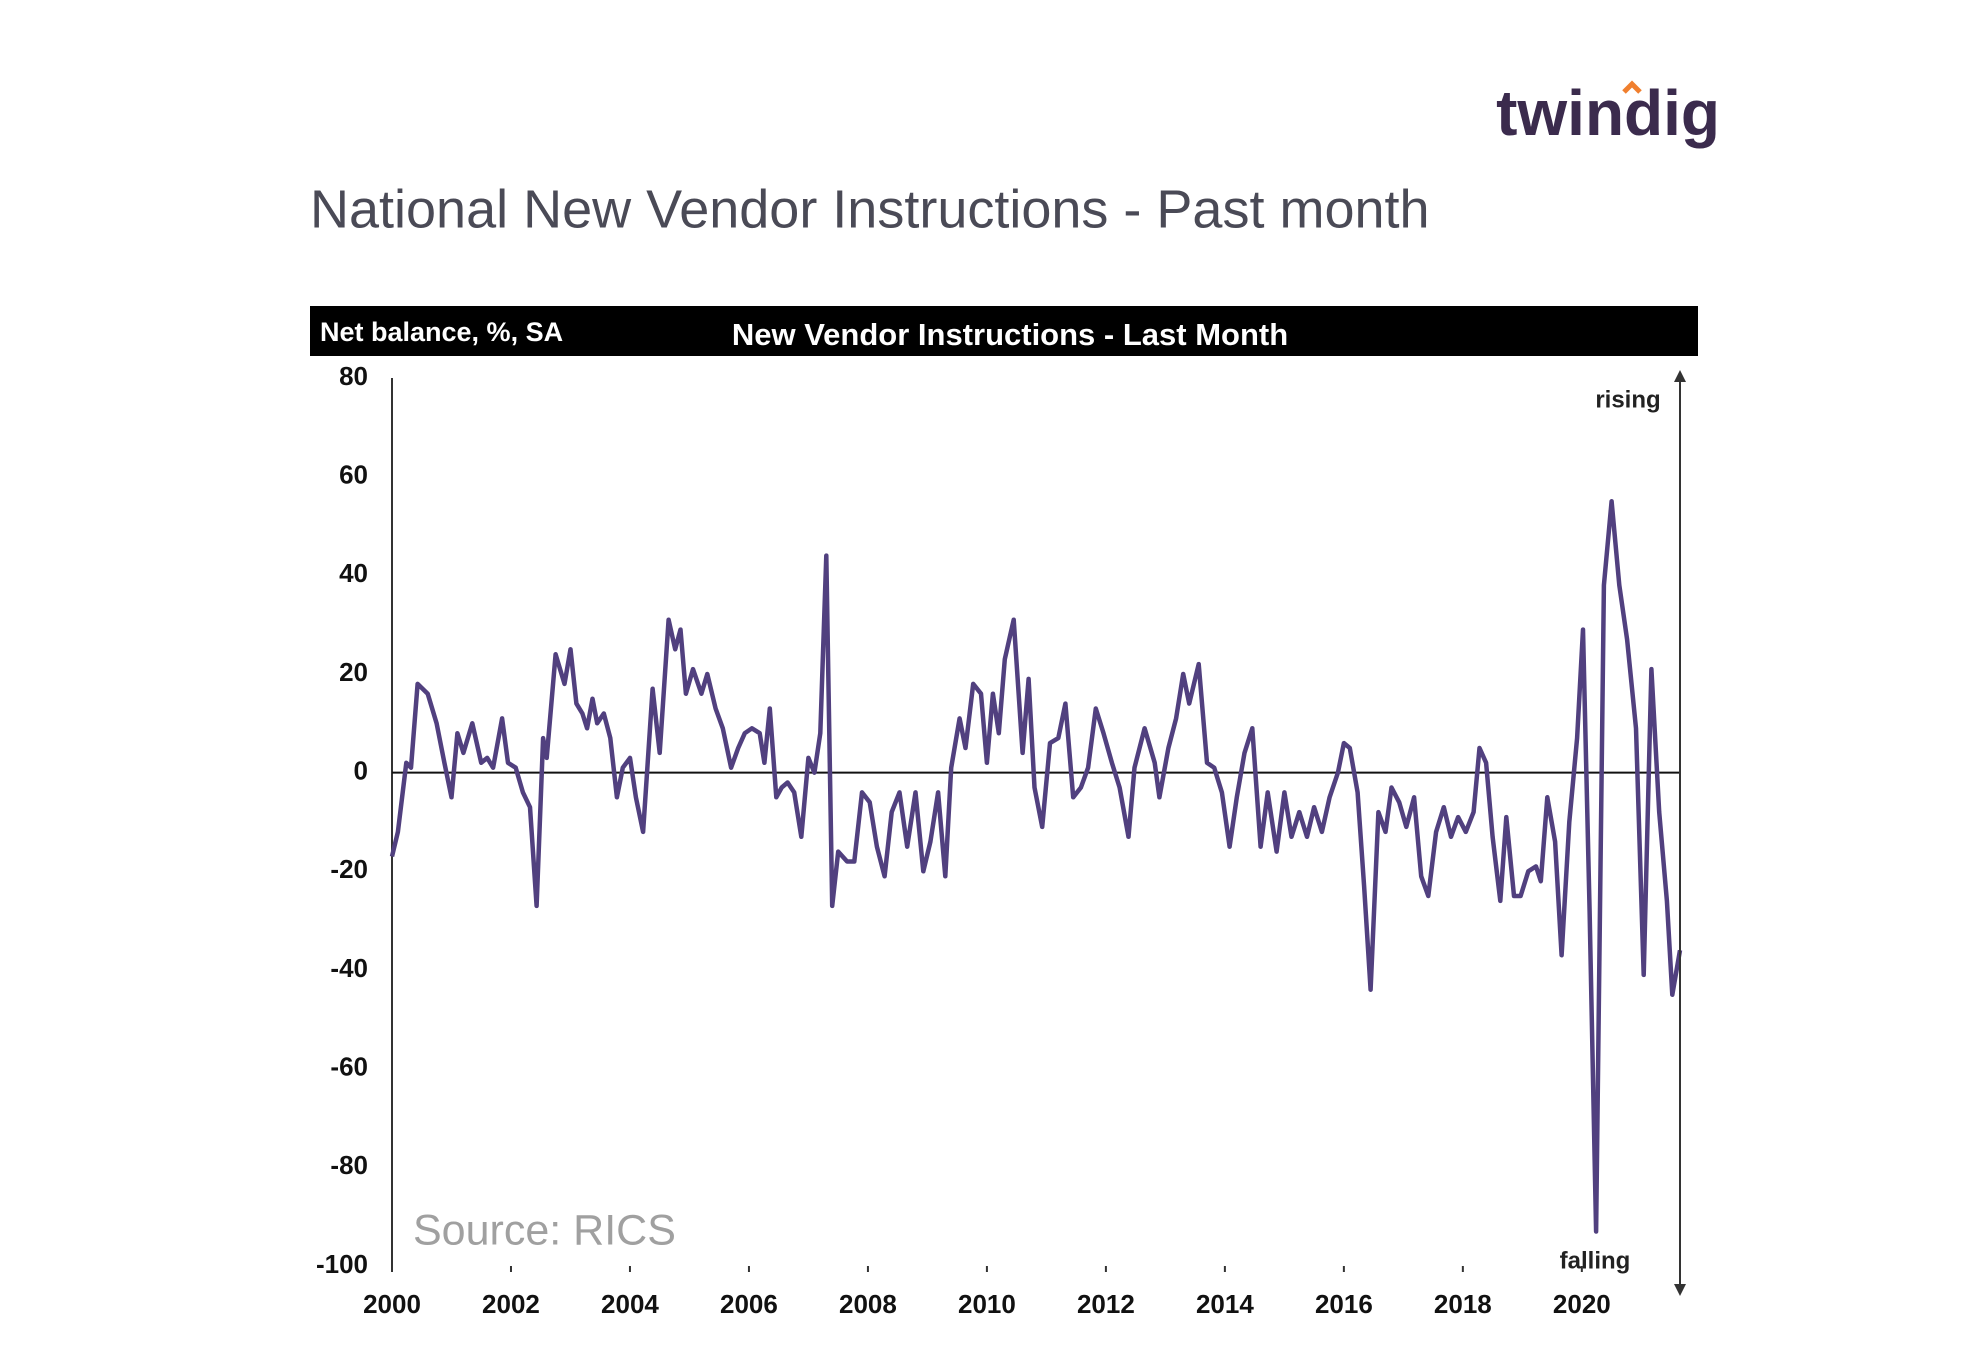  Describe the element at coordinates (349, 1165) in the screenshot. I see `y-tick-label: -80` at that location.